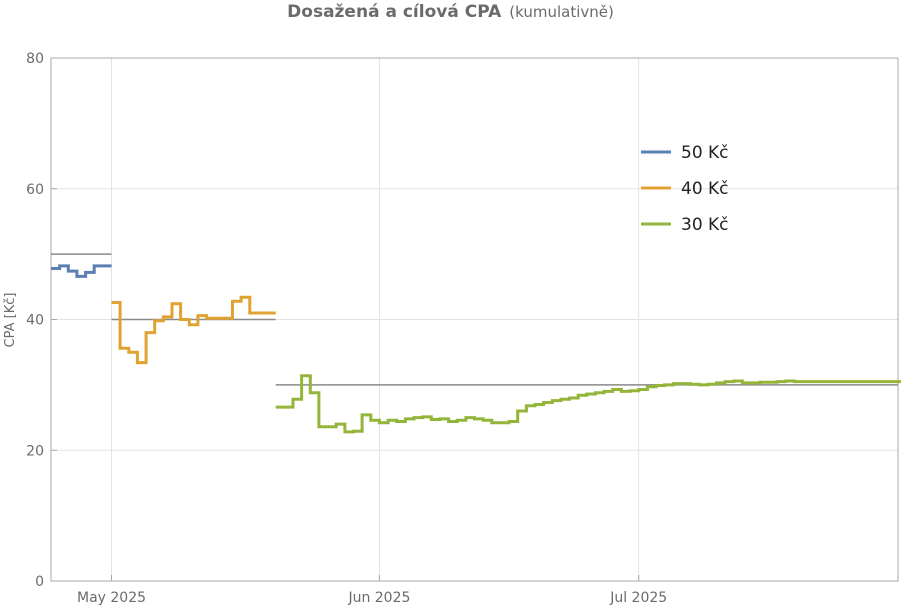 This screenshot has height=607, width=901. What do you see at coordinates (35, 321) in the screenshot?
I see `y-tick-label: 40` at bounding box center [35, 321].